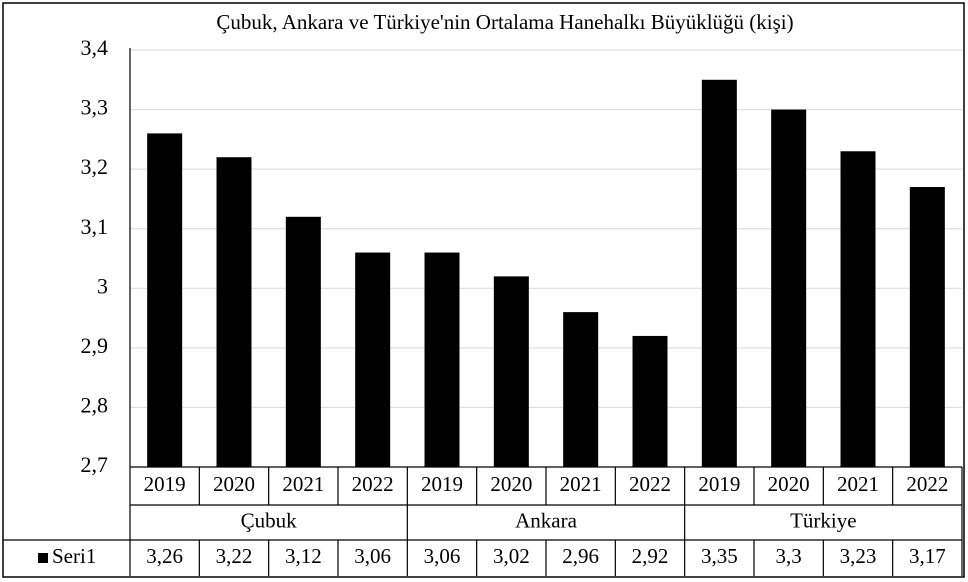 The width and height of the screenshot is (968, 582). What do you see at coordinates (511, 556) in the screenshot?
I see `value-label: 3,02` at bounding box center [511, 556].